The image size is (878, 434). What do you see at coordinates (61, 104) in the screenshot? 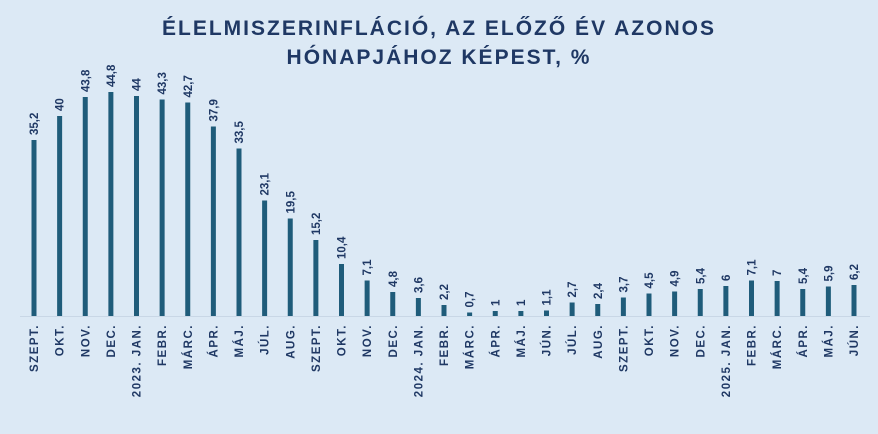
I see `data-label: 40` at bounding box center [61, 104].